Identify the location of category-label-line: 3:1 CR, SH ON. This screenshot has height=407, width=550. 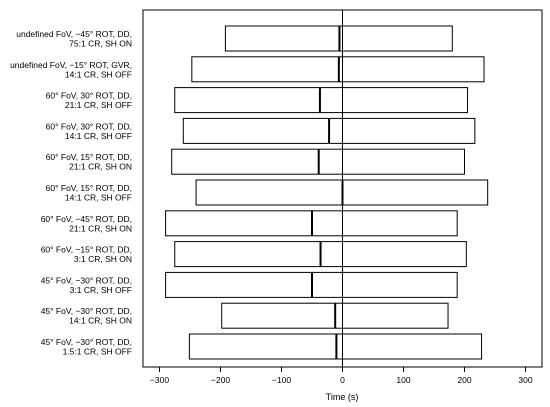
(103, 259).